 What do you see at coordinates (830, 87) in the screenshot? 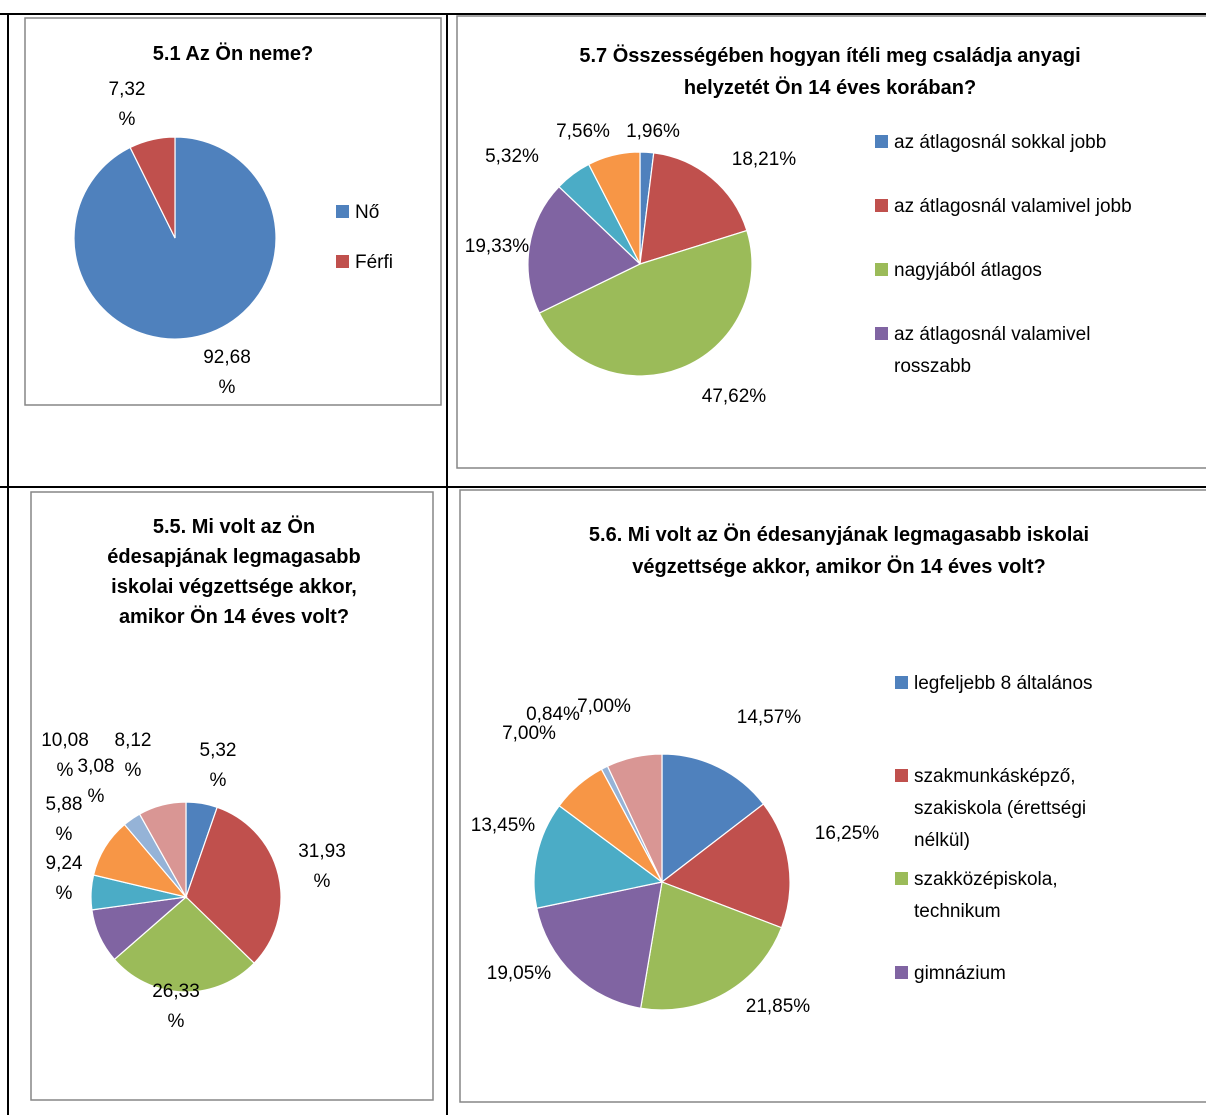
I see `chart-title: helyzetét Ön 14 éves korában?` at bounding box center [830, 87].